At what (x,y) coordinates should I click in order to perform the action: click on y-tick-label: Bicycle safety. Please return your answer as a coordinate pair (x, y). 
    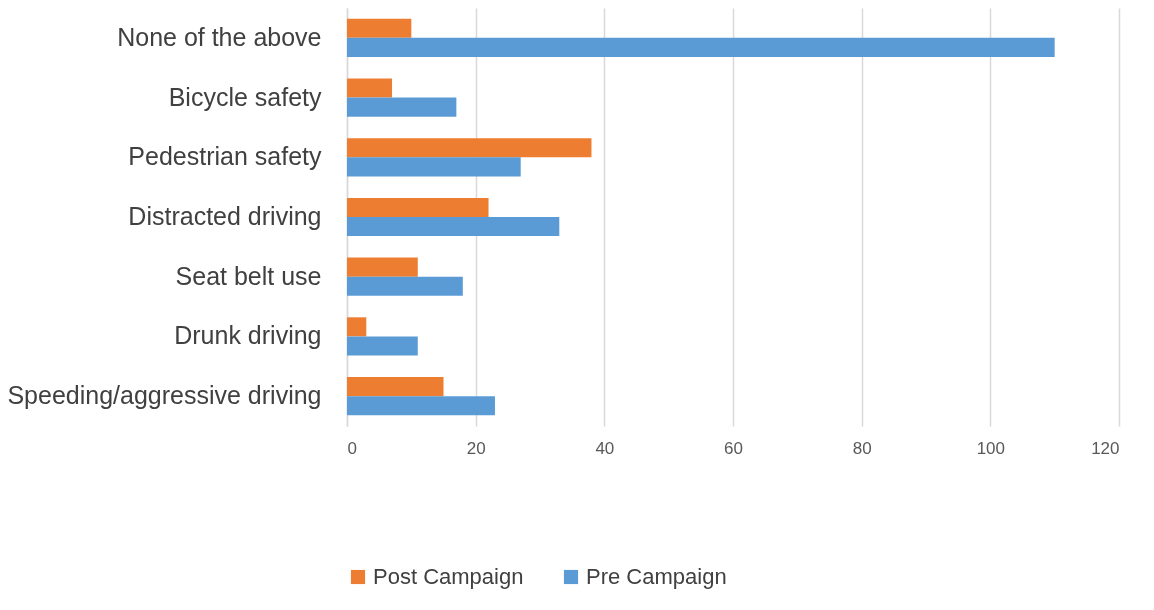
    Looking at the image, I should click on (245, 96).